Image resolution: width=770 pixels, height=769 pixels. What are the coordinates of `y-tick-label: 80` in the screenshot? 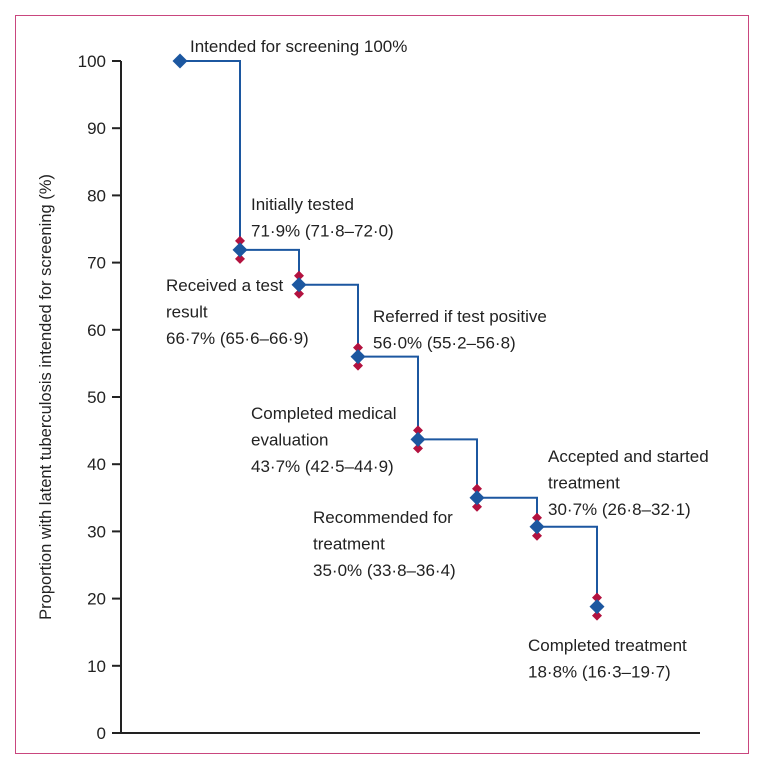 It's located at (96, 195).